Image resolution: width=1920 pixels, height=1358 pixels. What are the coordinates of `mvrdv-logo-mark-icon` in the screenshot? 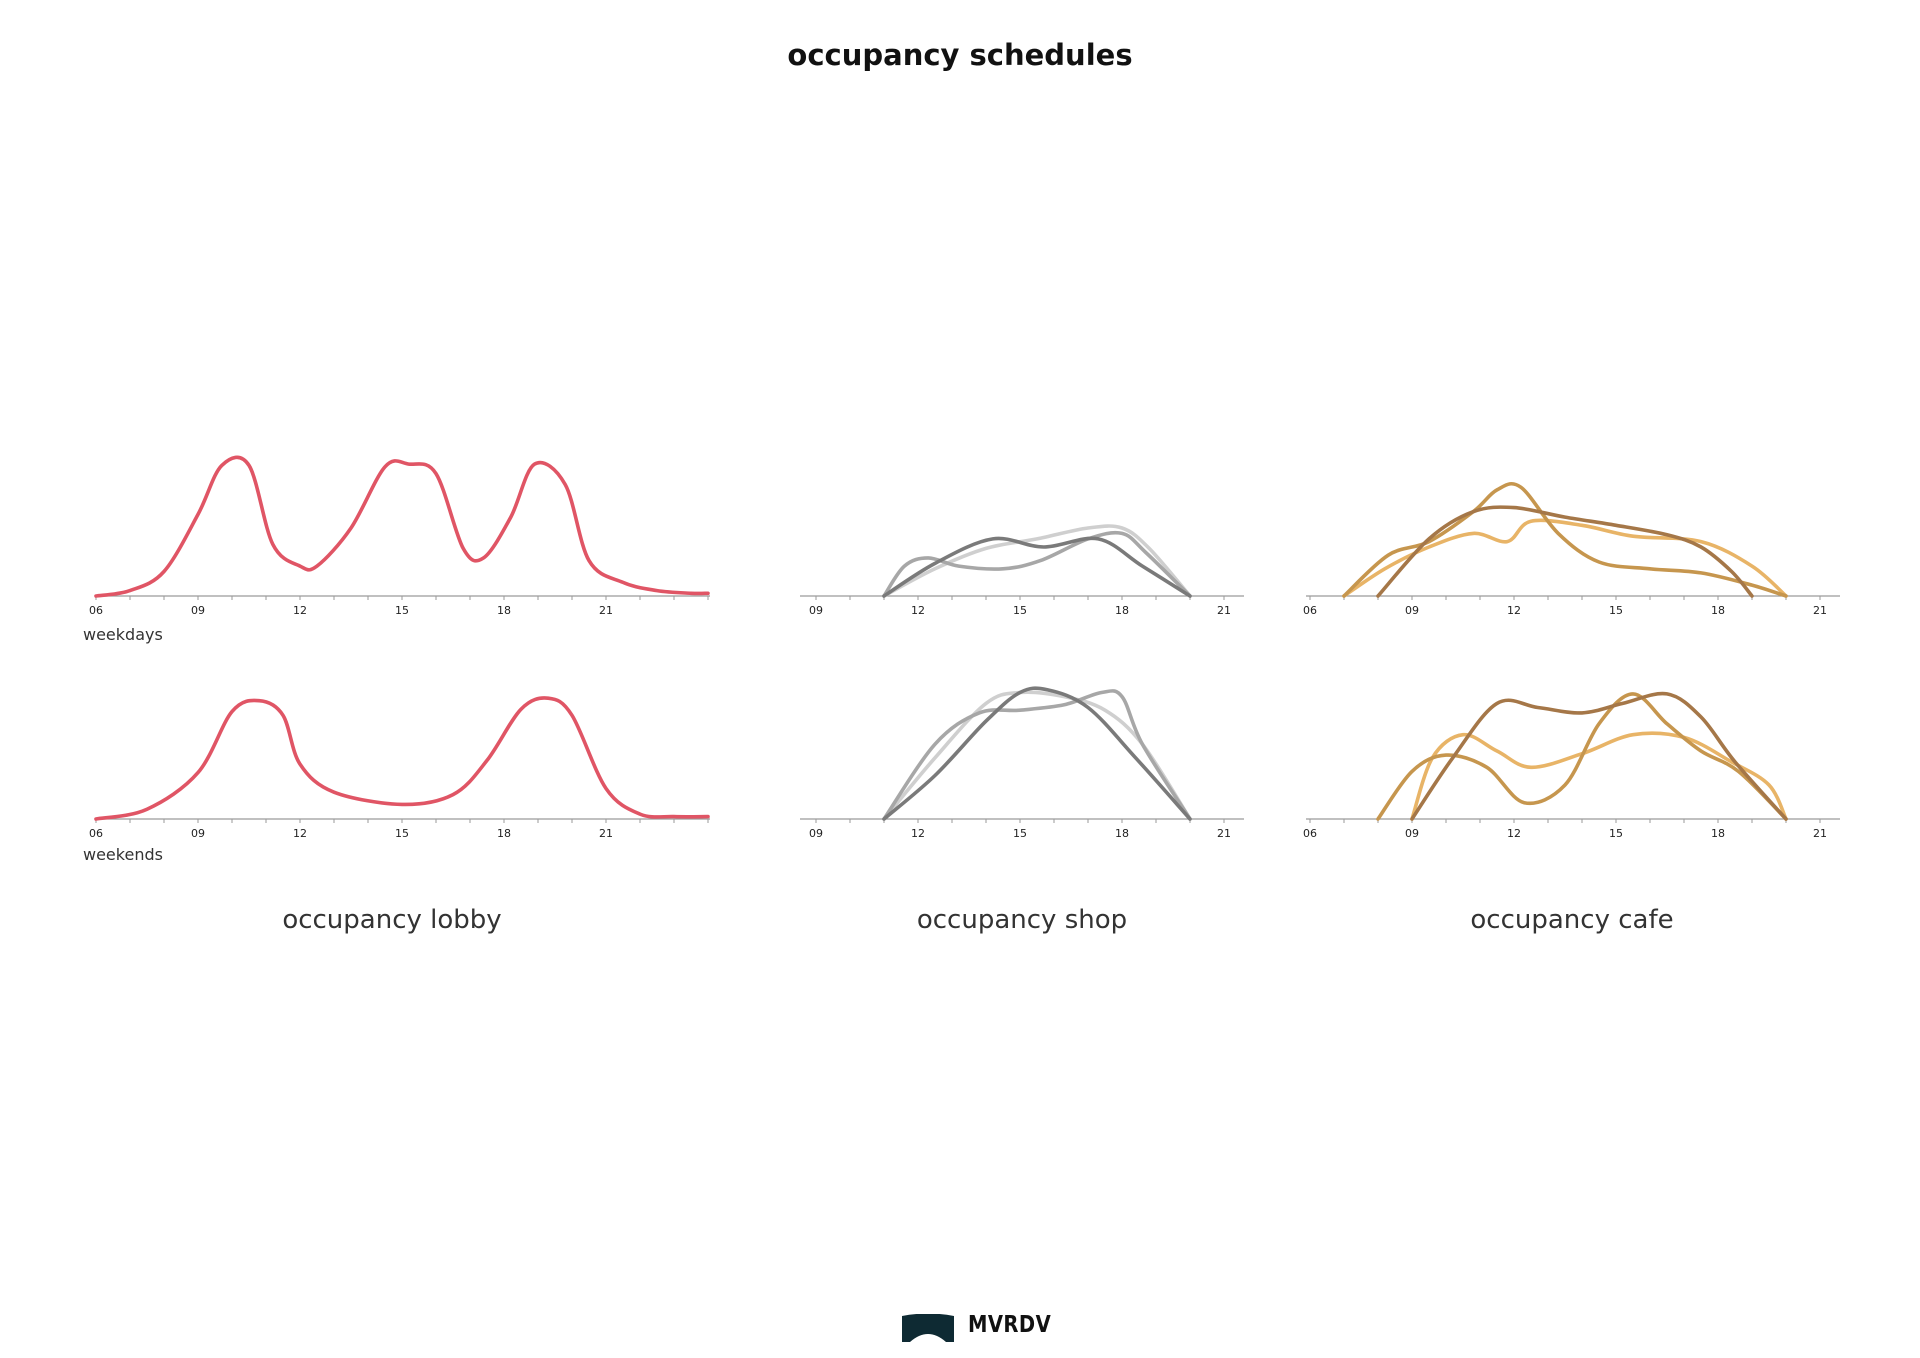 It's located at (928, 1328).